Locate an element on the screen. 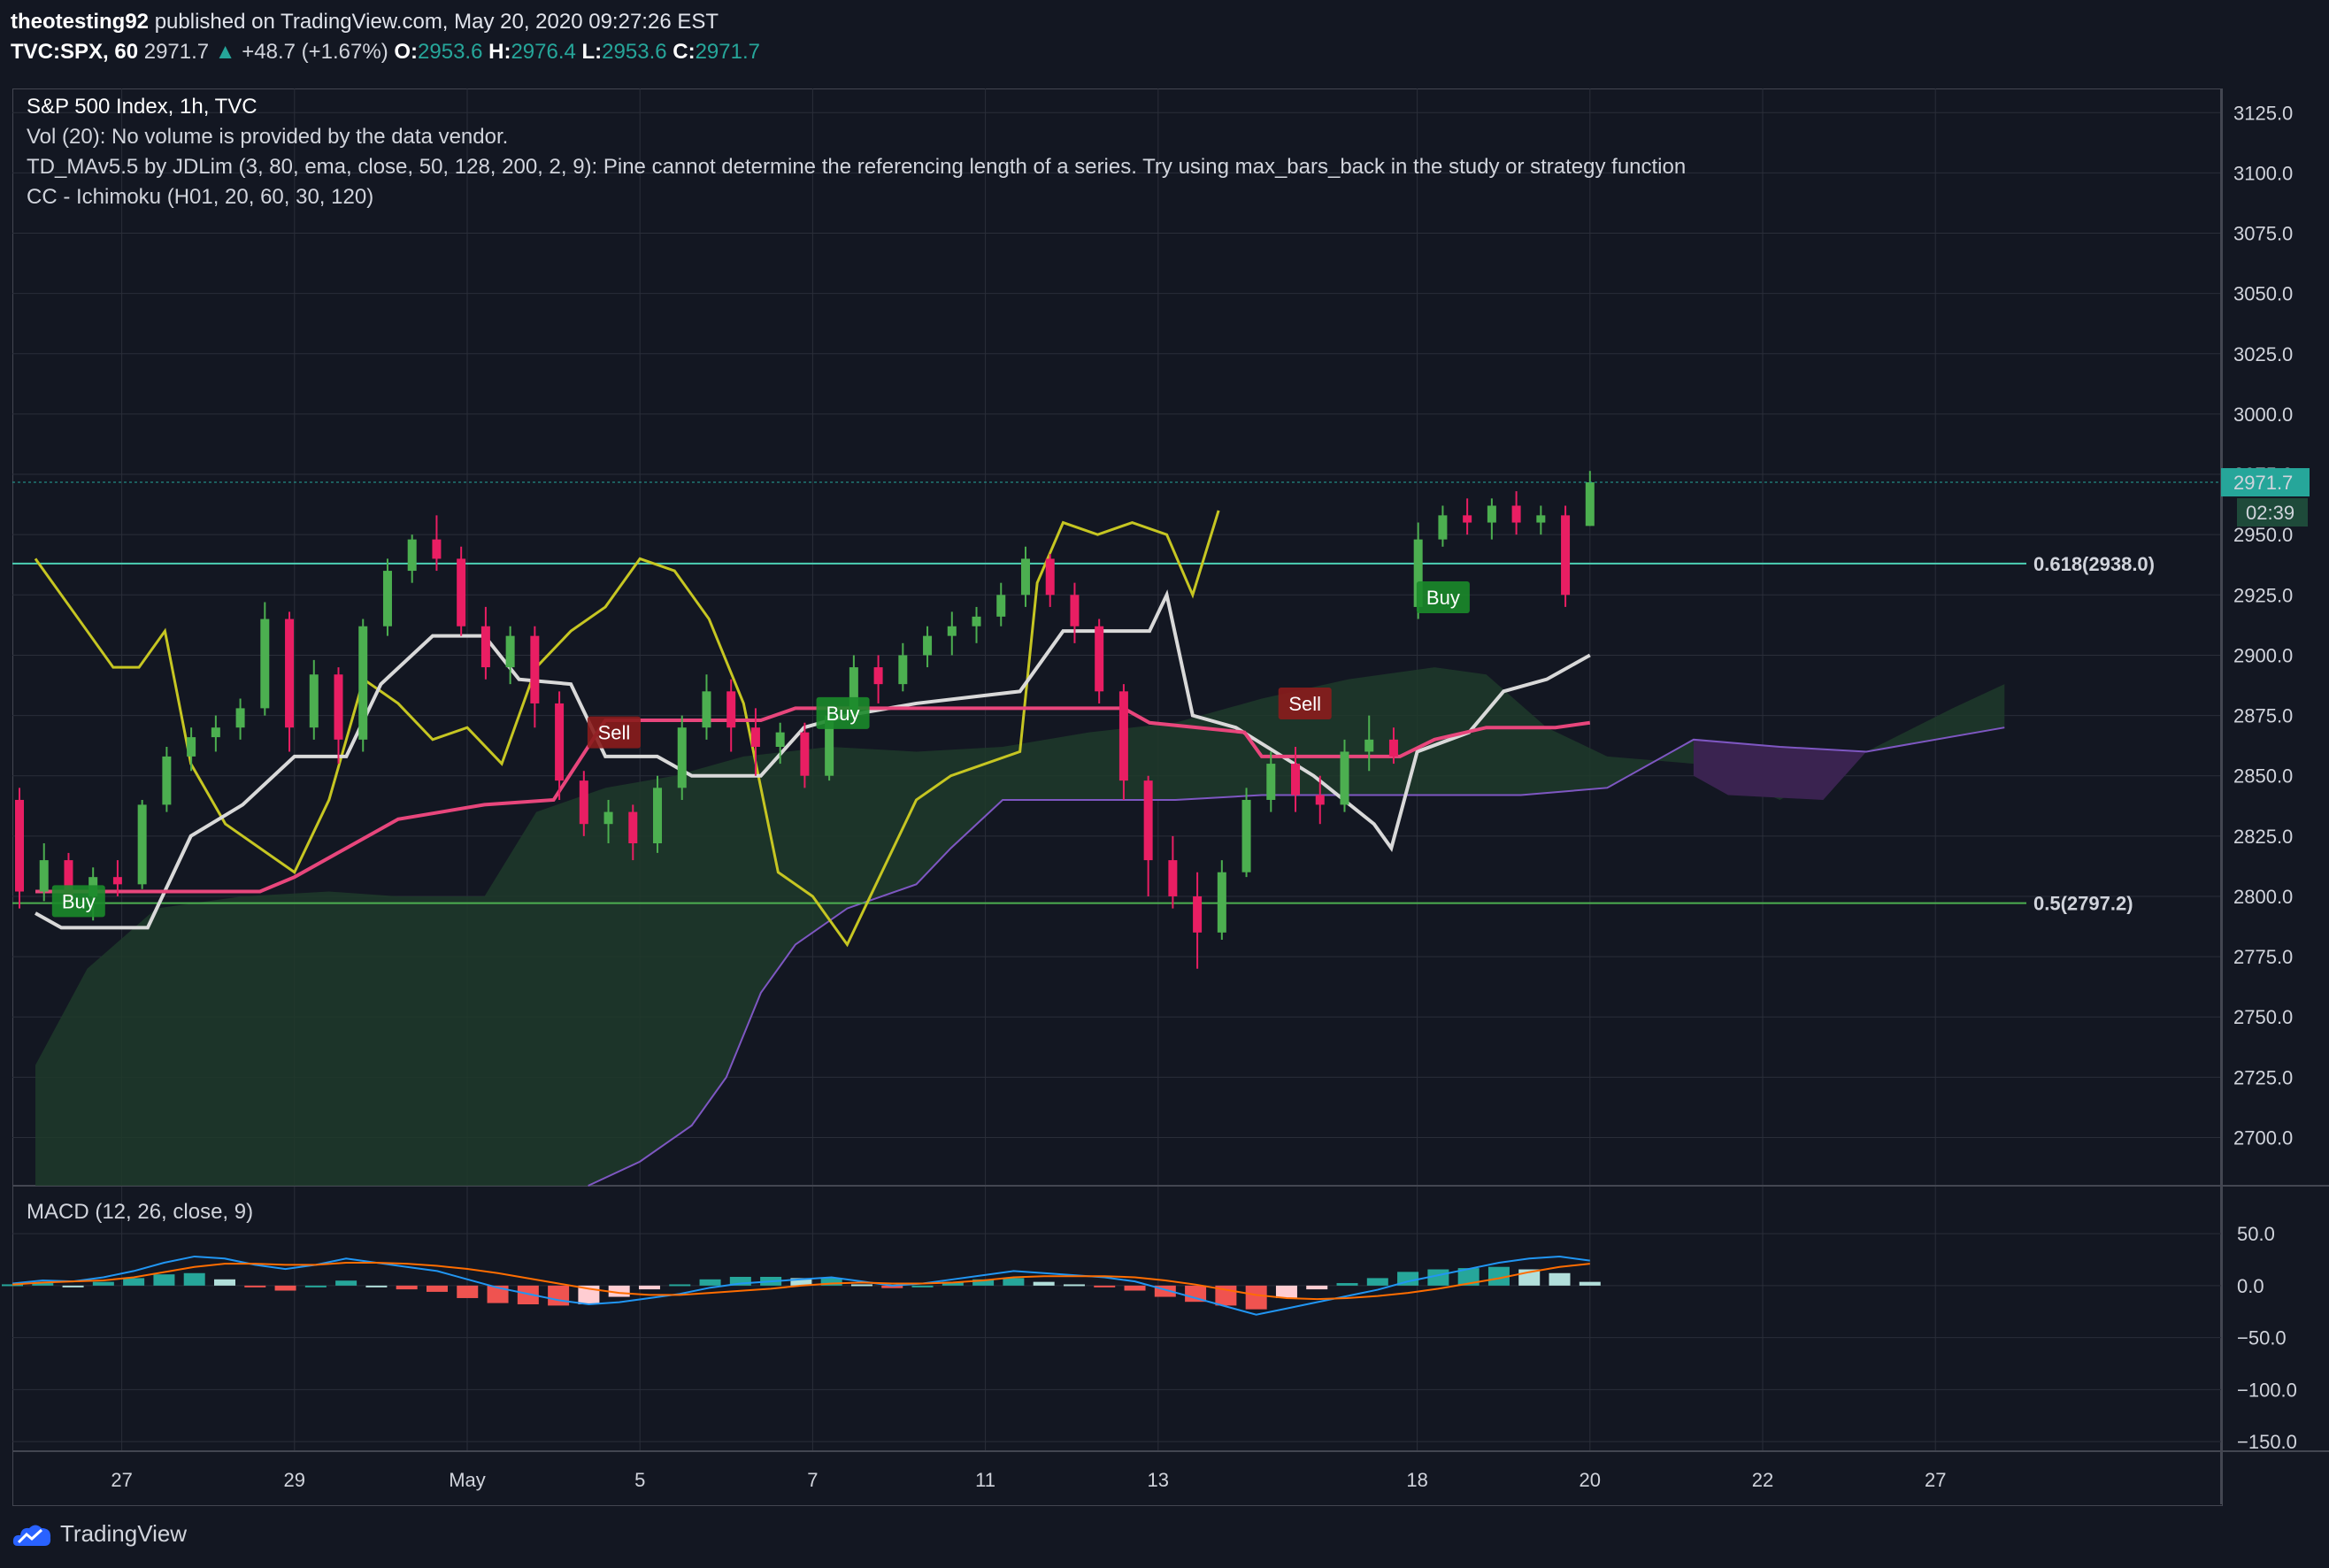  price-tick-label: 3025.0 is located at coordinates (2263, 354).